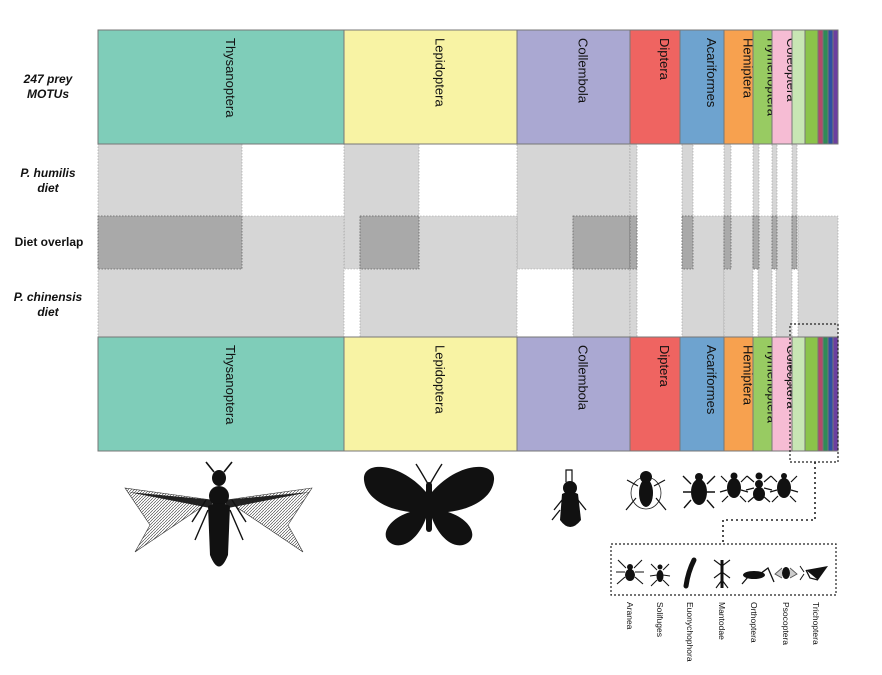  I want to click on top-label-hemiptera: Hemiptera, so click(748, 68).